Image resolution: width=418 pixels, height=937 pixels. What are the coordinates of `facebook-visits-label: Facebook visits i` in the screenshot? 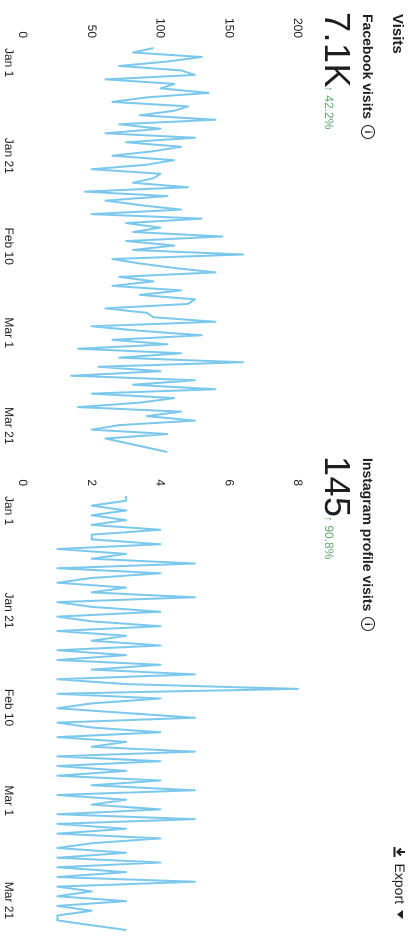 It's located at (368, 77).